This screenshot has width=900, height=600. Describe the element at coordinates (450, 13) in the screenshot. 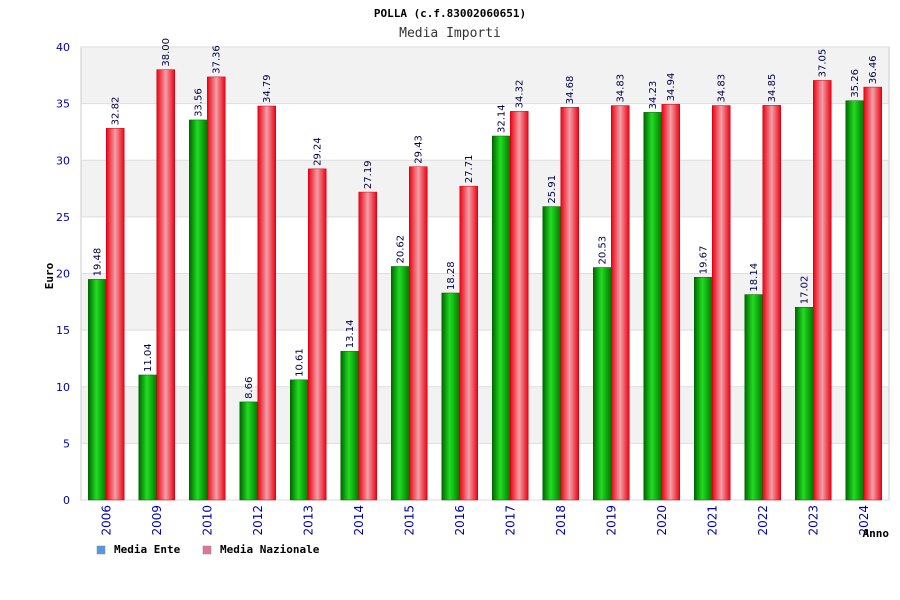

I see `chart-title: POLLA (c.f.83002060651)` at that location.